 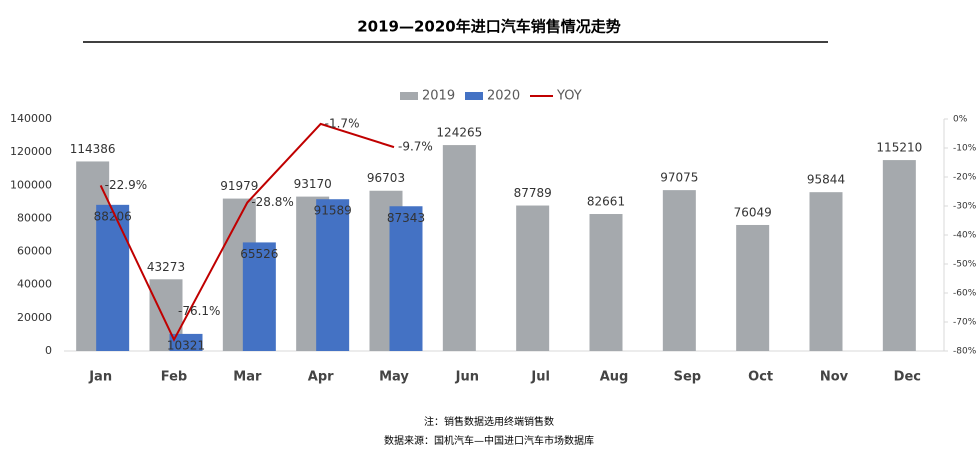 I want to click on chart-title: 2019—2020年进口汽车销售情况走势, so click(x=489, y=27).